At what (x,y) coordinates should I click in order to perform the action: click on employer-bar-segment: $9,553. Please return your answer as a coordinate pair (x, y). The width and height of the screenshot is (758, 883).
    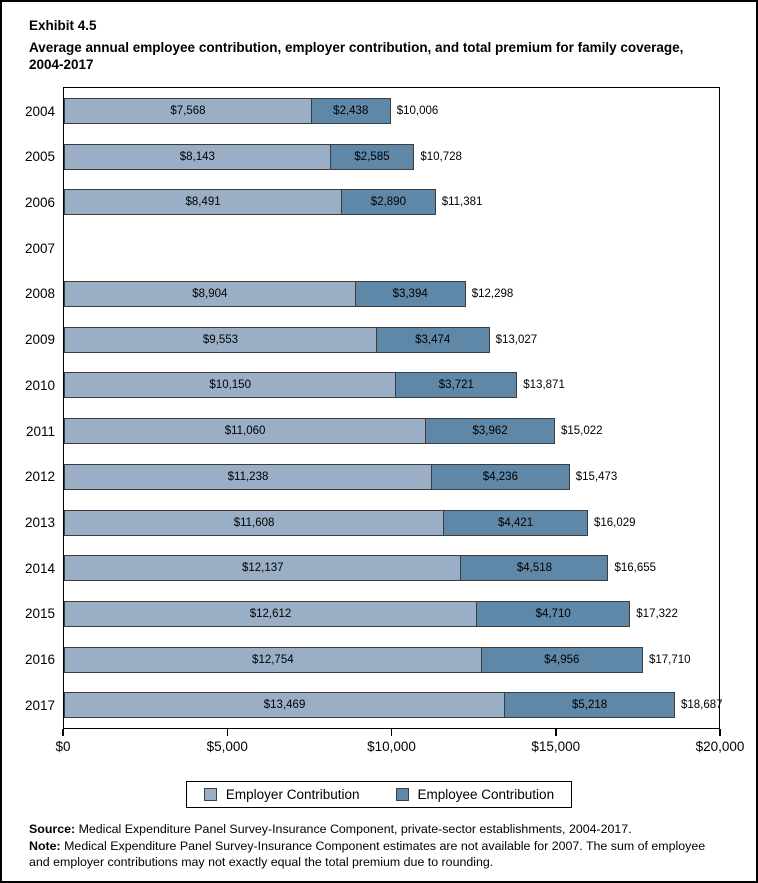
    Looking at the image, I should click on (220, 339).